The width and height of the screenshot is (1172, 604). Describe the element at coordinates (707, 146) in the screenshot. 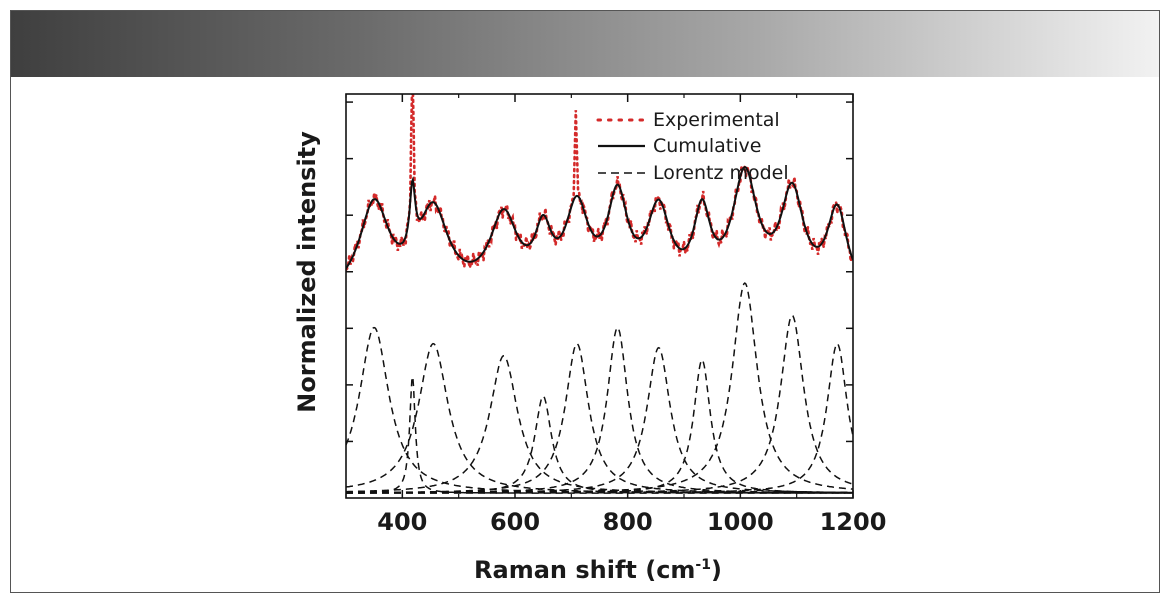

I see `legend-cumulative-label: Cumulative` at that location.